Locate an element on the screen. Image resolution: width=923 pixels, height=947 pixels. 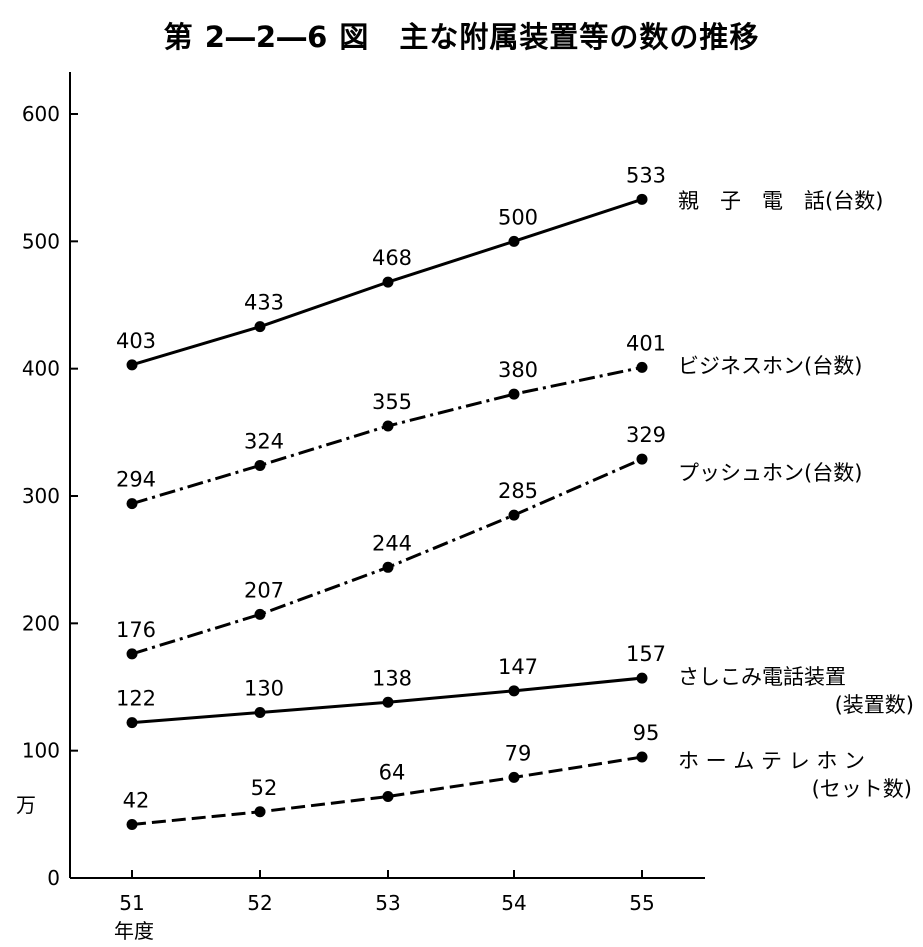
data-label: 147 is located at coordinates (518, 667).